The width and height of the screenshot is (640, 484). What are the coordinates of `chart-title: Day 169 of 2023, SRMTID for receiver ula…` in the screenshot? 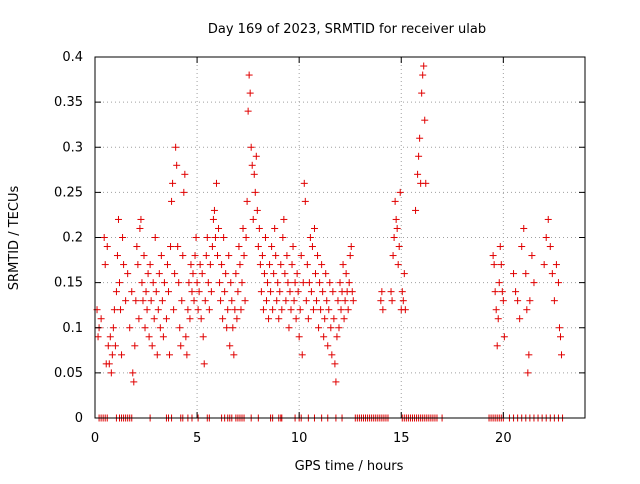 It's located at (347, 29).